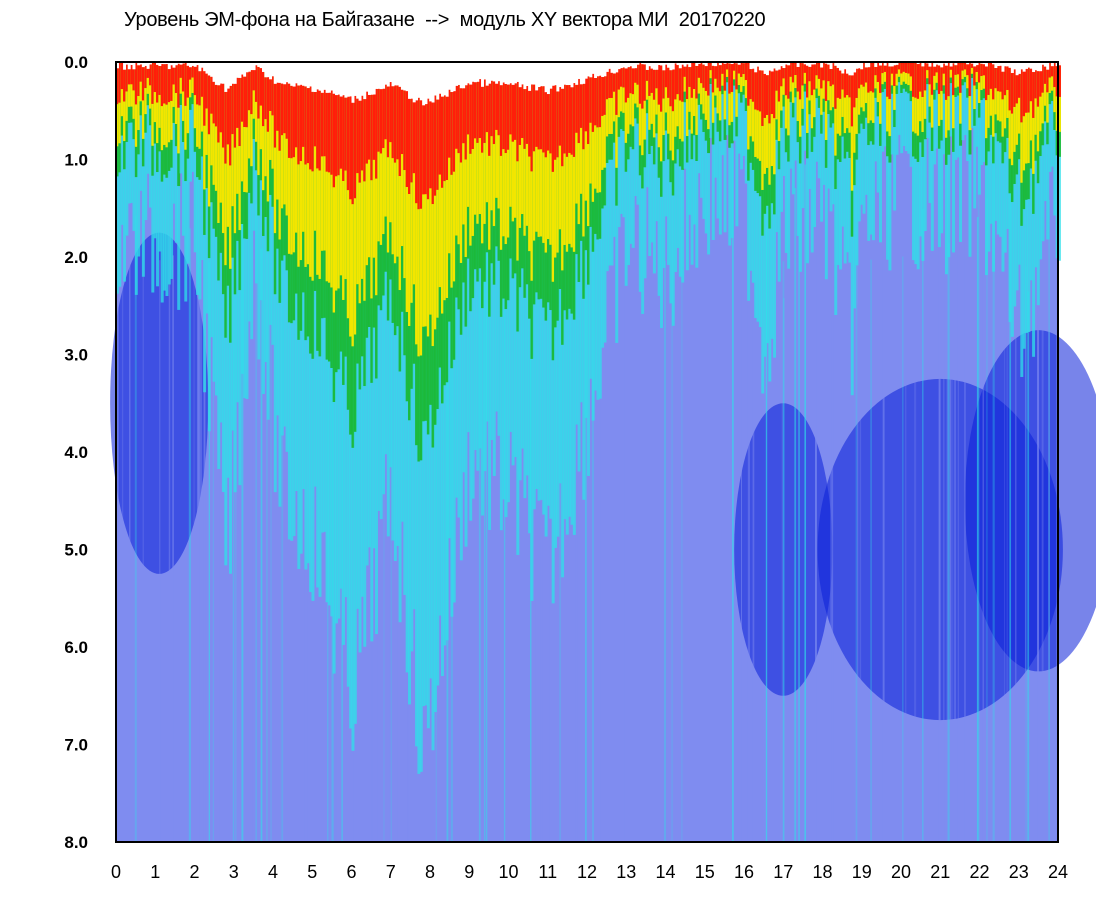 The width and height of the screenshot is (1096, 900). I want to click on heat-col-yellow, so click(859, 88).